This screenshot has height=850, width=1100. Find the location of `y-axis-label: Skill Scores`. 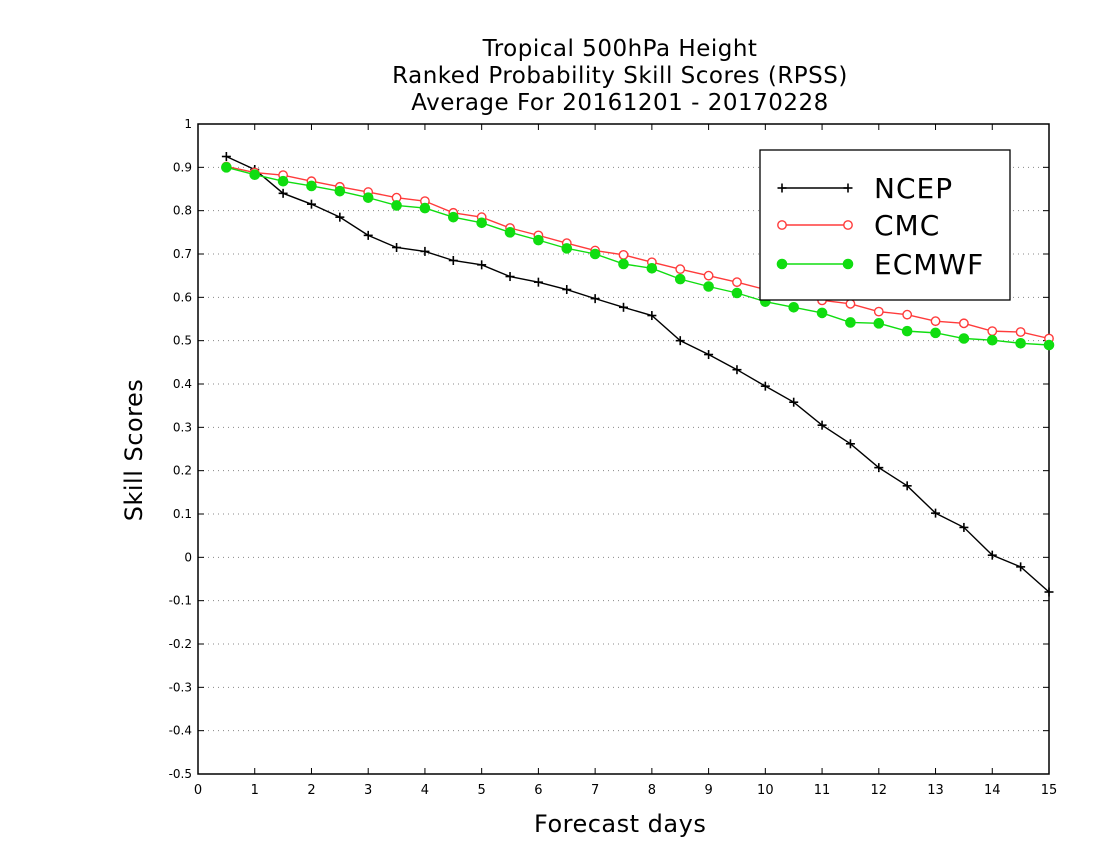

y-axis-label: Skill Scores is located at coordinates (134, 450).